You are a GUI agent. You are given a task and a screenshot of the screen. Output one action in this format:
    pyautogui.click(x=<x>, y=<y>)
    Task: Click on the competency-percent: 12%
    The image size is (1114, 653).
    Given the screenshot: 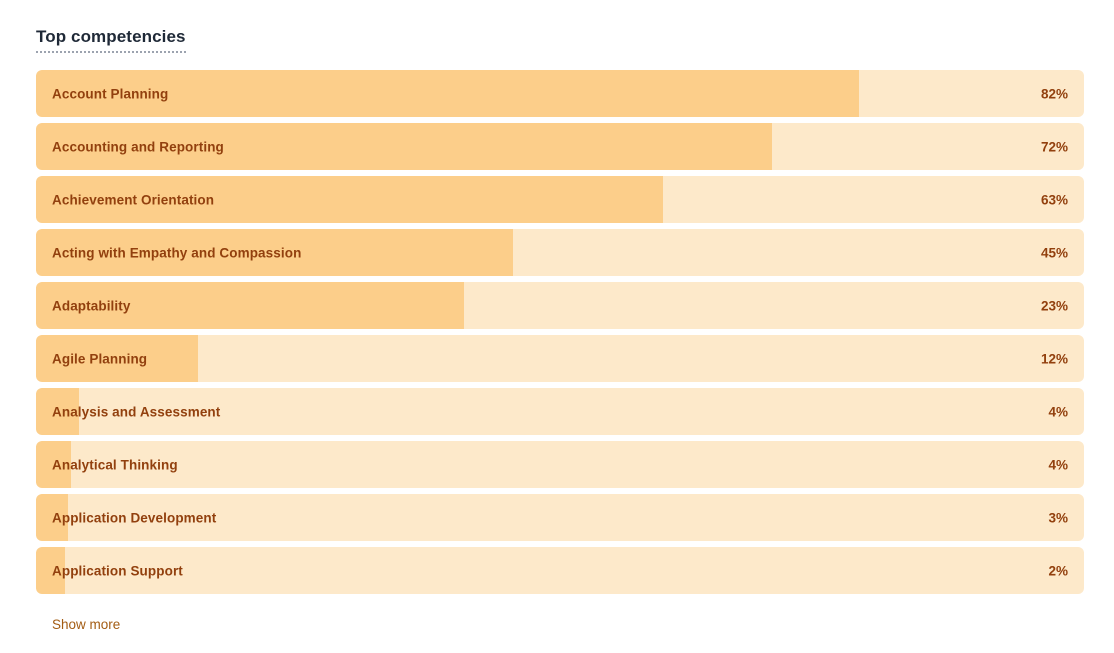 What is the action you would take?
    pyautogui.click(x=1054, y=358)
    